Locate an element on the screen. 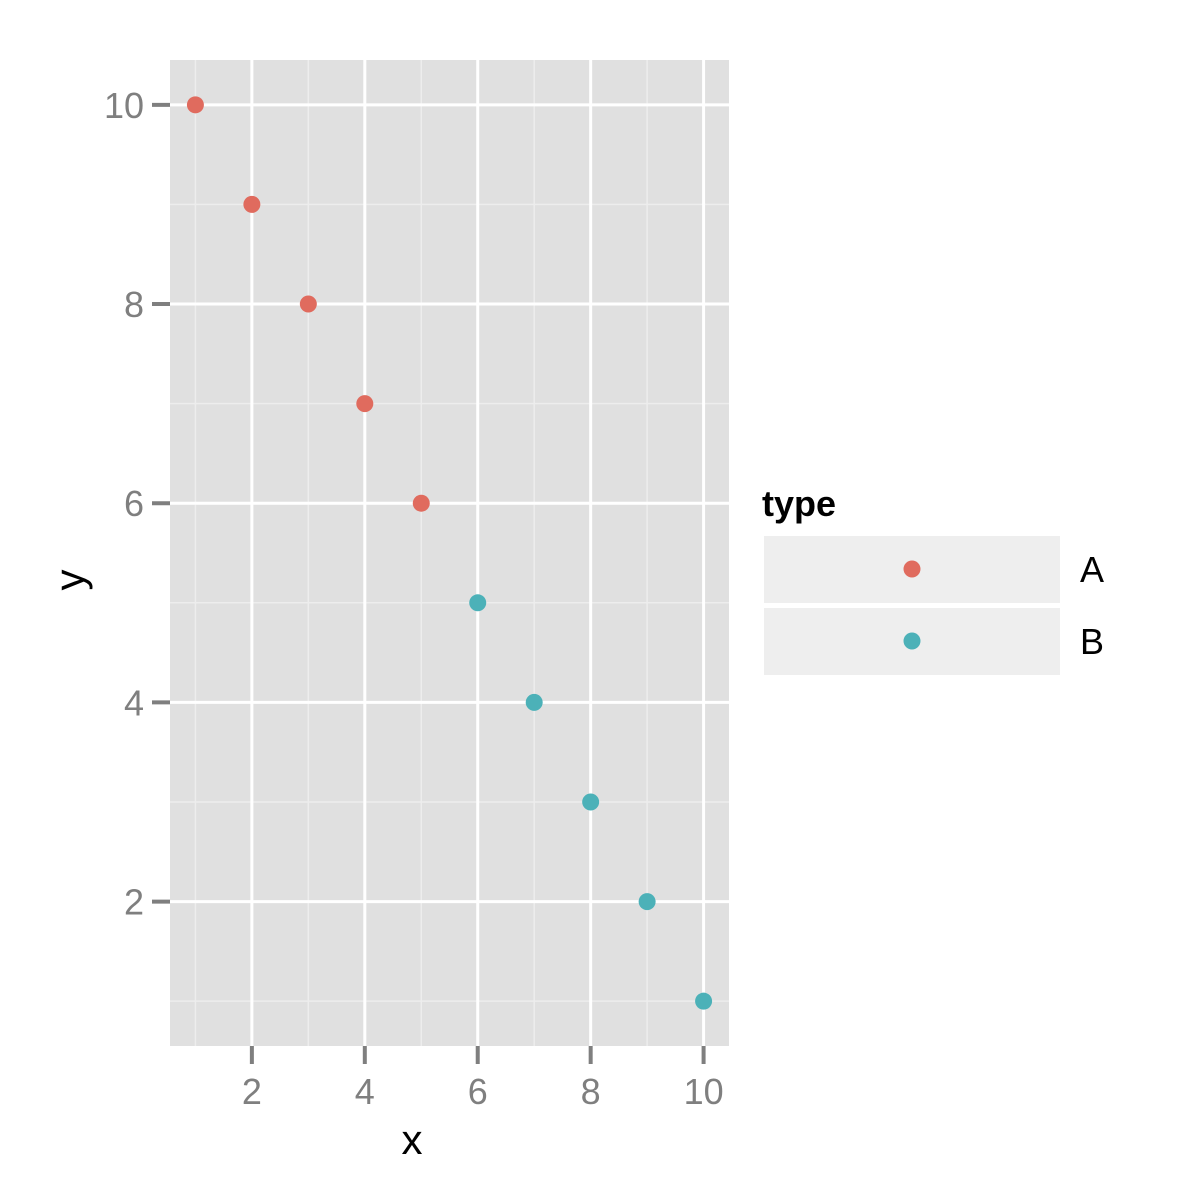 This screenshot has height=1200, width=1200. y-tick-label: 6 is located at coordinates (134, 503).